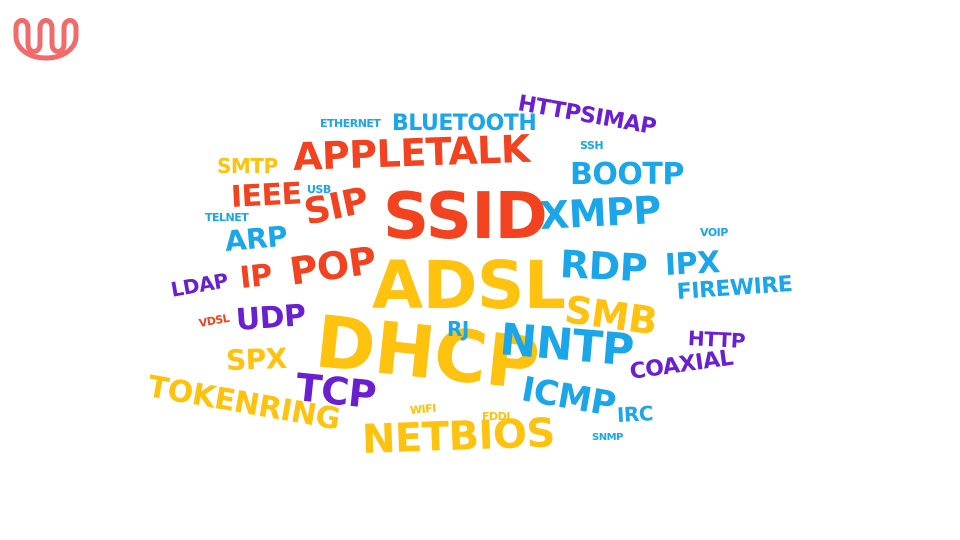 The width and height of the screenshot is (960, 540). Describe the element at coordinates (266, 195) in the screenshot. I see `word-ieee: IEEE` at that location.